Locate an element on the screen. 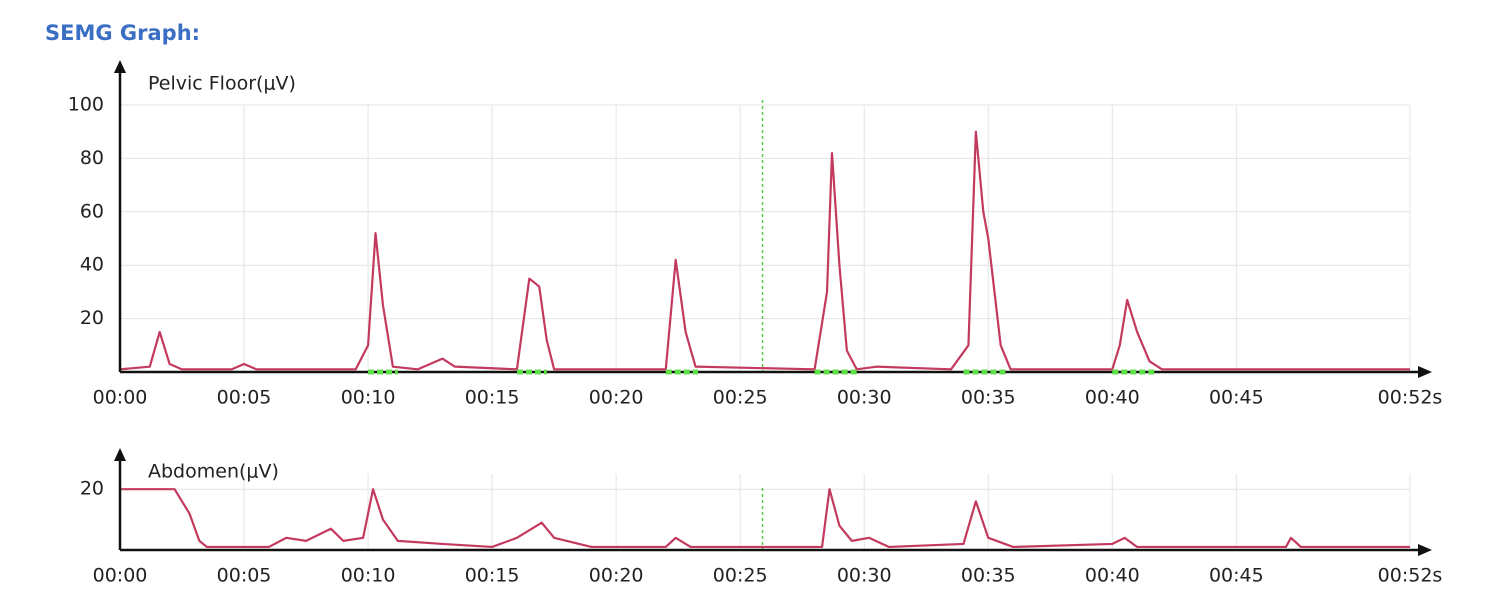 Image resolution: width=1511 pixels, height=592 pixels. y-tick-label: 80 is located at coordinates (92, 158).